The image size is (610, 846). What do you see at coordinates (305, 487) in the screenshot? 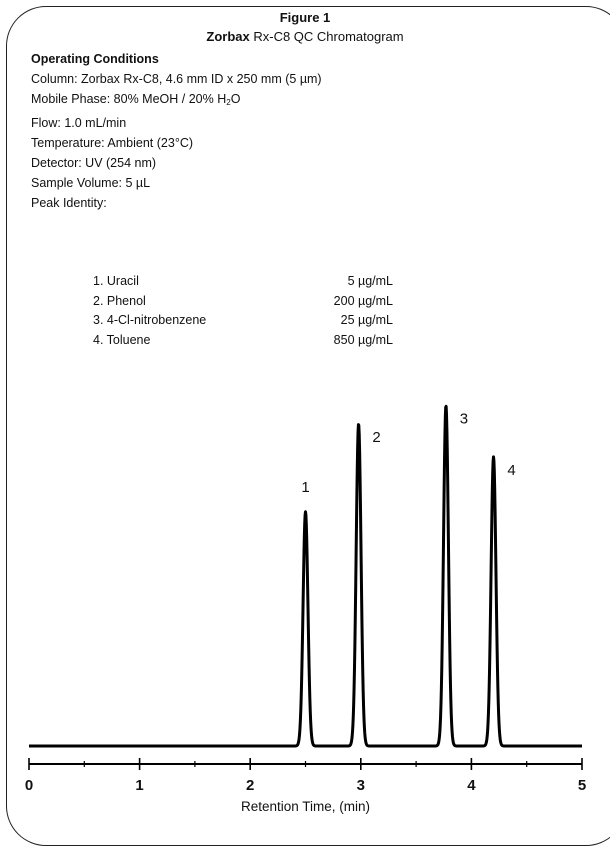
I see `peak-label: 1` at bounding box center [305, 487].